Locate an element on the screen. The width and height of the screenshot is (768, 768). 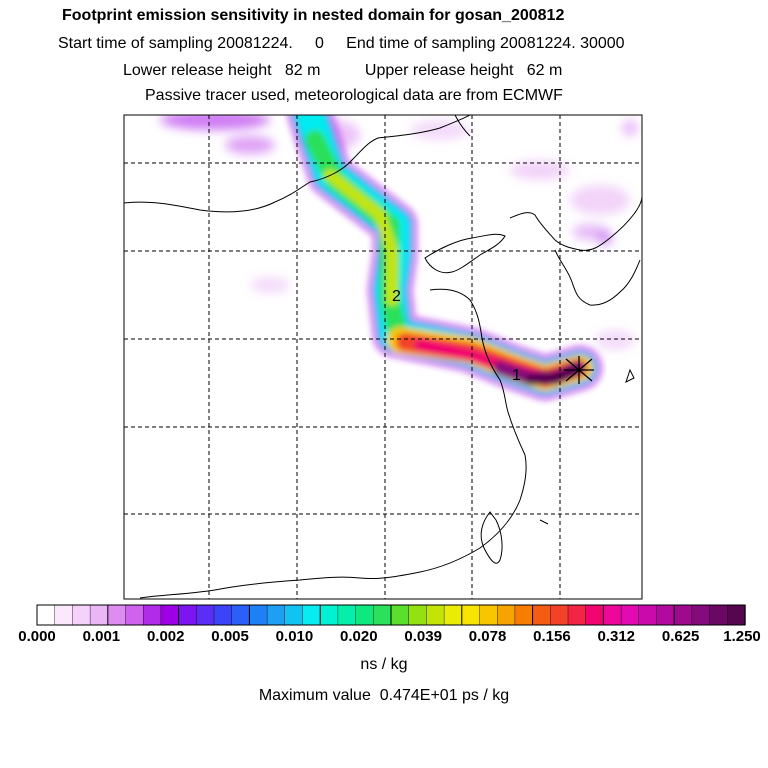
colorbar-tick-label: 1.250 is located at coordinates (742, 636).